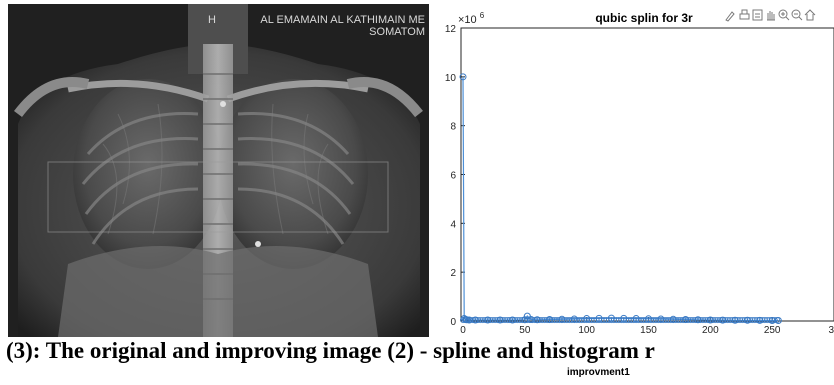 This screenshot has width=834, height=385. Describe the element at coordinates (598, 372) in the screenshot. I see `next-figure-title: improvment1` at that location.